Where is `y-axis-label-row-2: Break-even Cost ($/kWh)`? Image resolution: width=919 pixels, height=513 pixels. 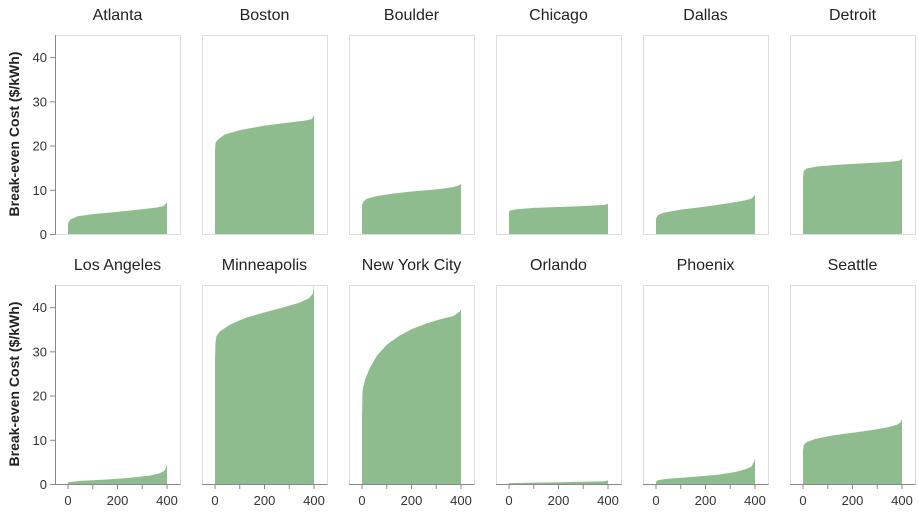
y-axis-label-row-2: Break-even Cost ($/kWh) is located at coordinates (14, 384).